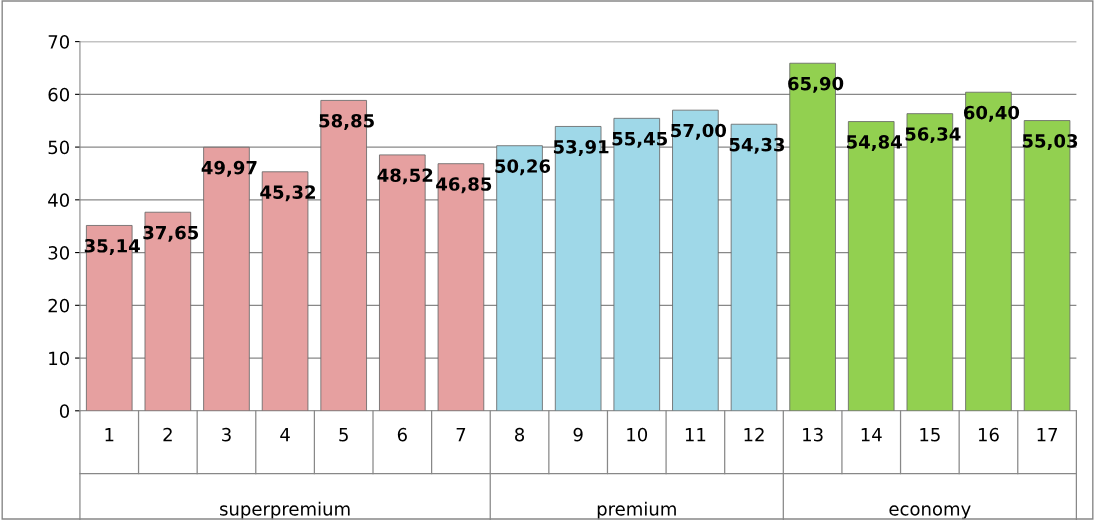 Image resolution: width=1095 pixels, height=520 pixels. I want to click on text: premium, so click(636, 510).